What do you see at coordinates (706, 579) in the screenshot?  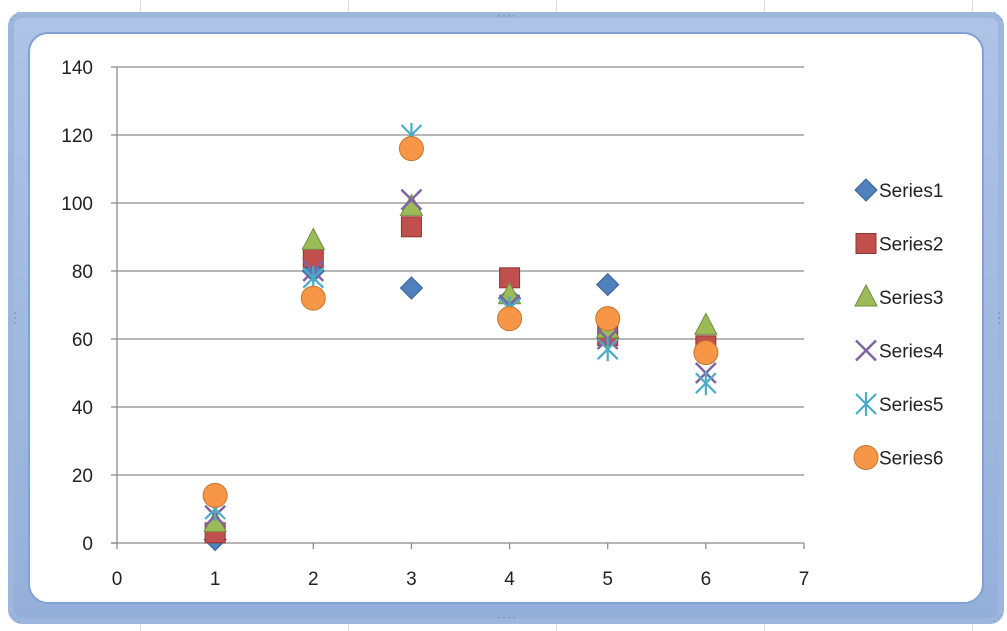 I see `x-tick-label: 6` at bounding box center [706, 579].